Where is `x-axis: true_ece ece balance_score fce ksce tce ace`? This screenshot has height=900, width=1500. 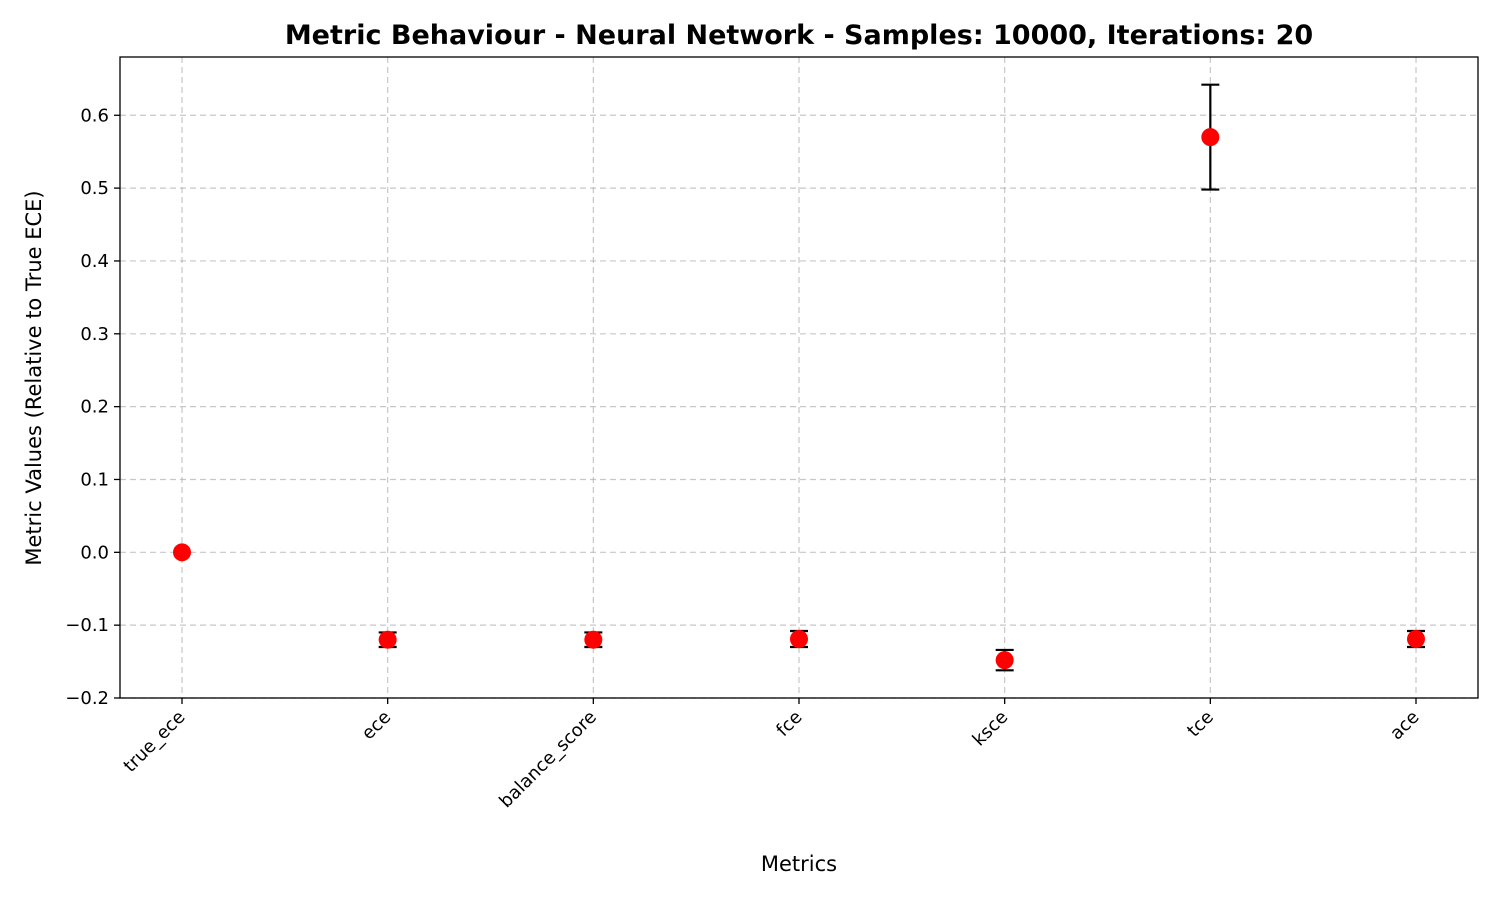 x-axis: true_ece ece balance_score fce ksce tce ace is located at coordinates (772, 755).